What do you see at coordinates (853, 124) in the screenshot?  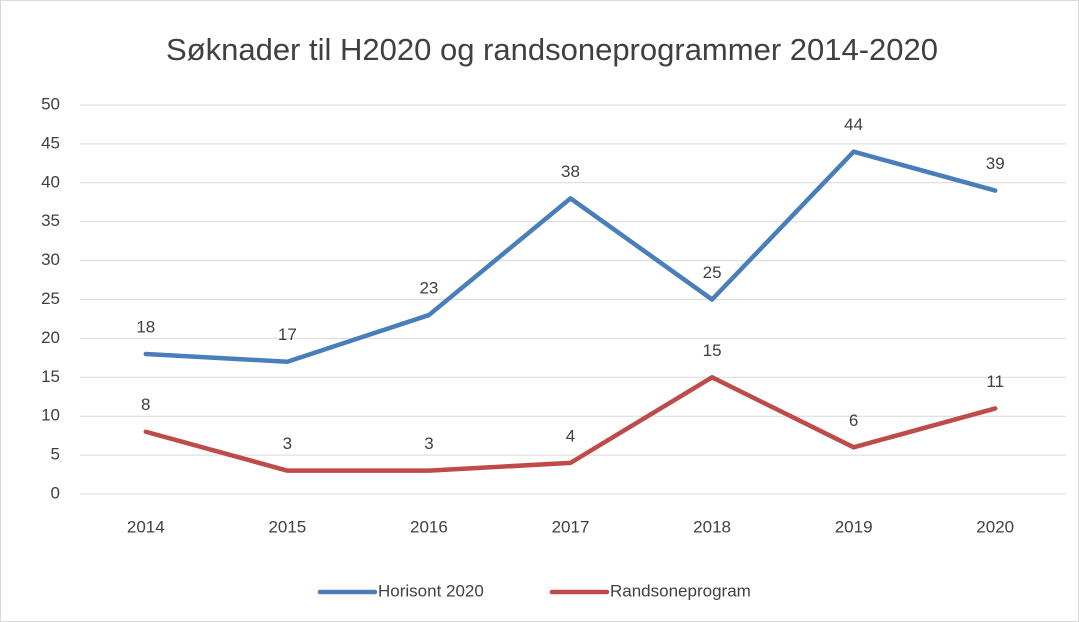 I see `data-label: 44` at bounding box center [853, 124].